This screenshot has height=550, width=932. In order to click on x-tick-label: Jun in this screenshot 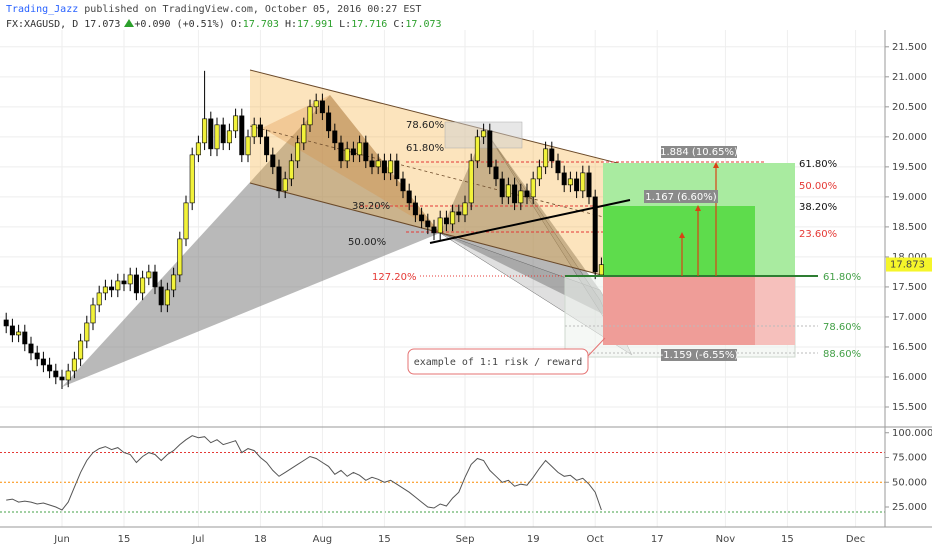, I will do `click(61, 539)`.